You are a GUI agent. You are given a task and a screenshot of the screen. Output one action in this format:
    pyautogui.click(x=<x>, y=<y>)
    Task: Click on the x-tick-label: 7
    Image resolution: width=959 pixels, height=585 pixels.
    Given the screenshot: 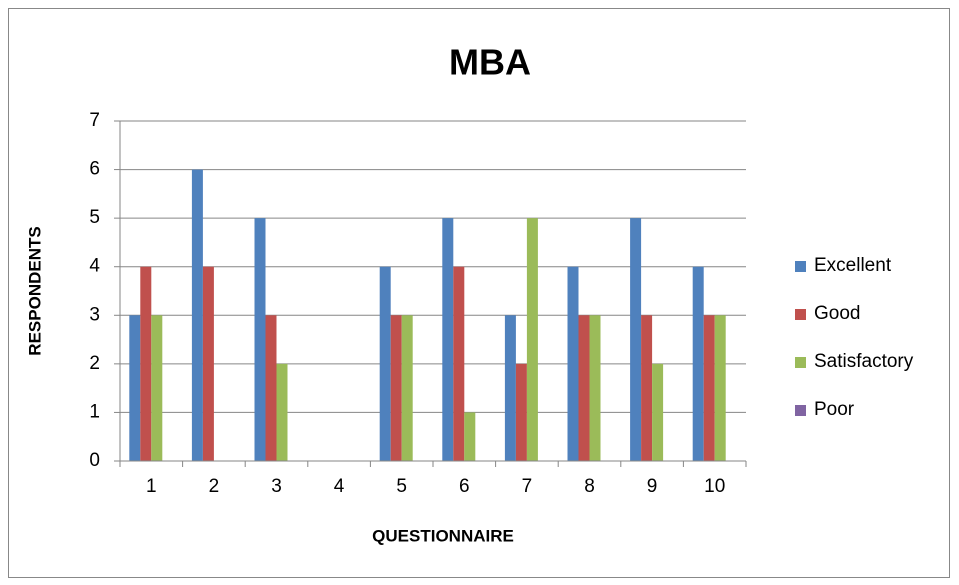 What is the action you would take?
    pyautogui.click(x=527, y=486)
    